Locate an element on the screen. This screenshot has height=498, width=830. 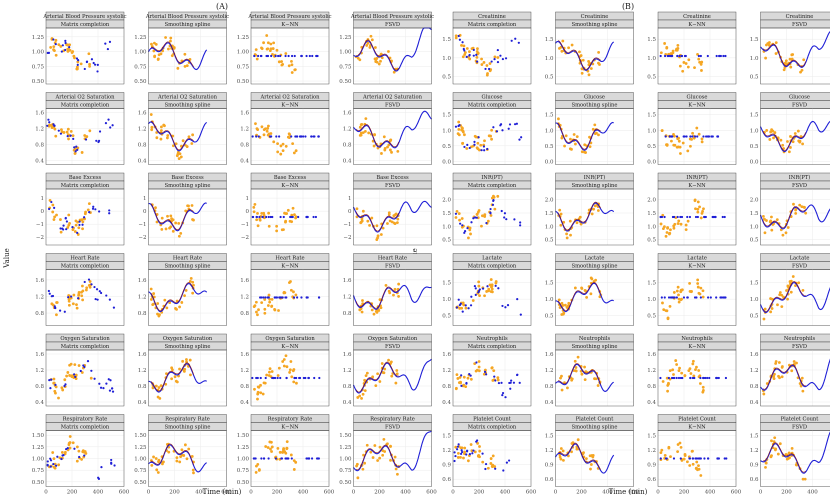
strip-variable-label: Base Excess is located at coordinates (187, 178).